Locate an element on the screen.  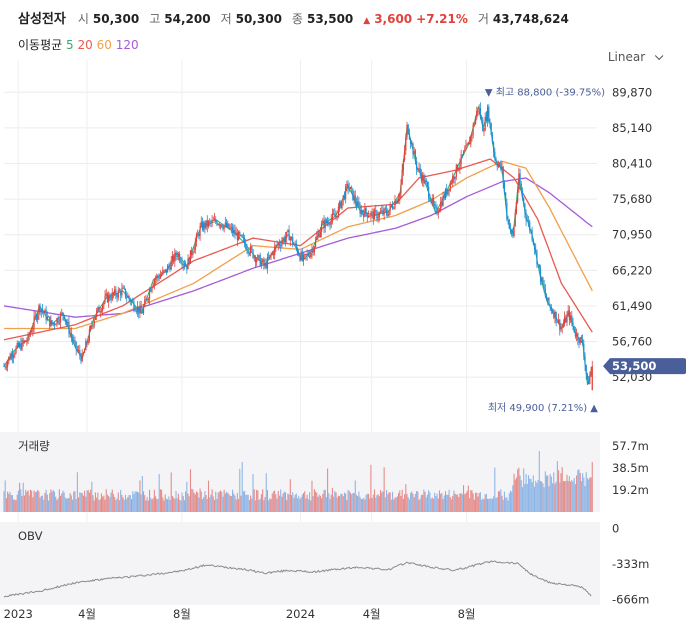
ma120-label: 120 is located at coordinates (127, 45).